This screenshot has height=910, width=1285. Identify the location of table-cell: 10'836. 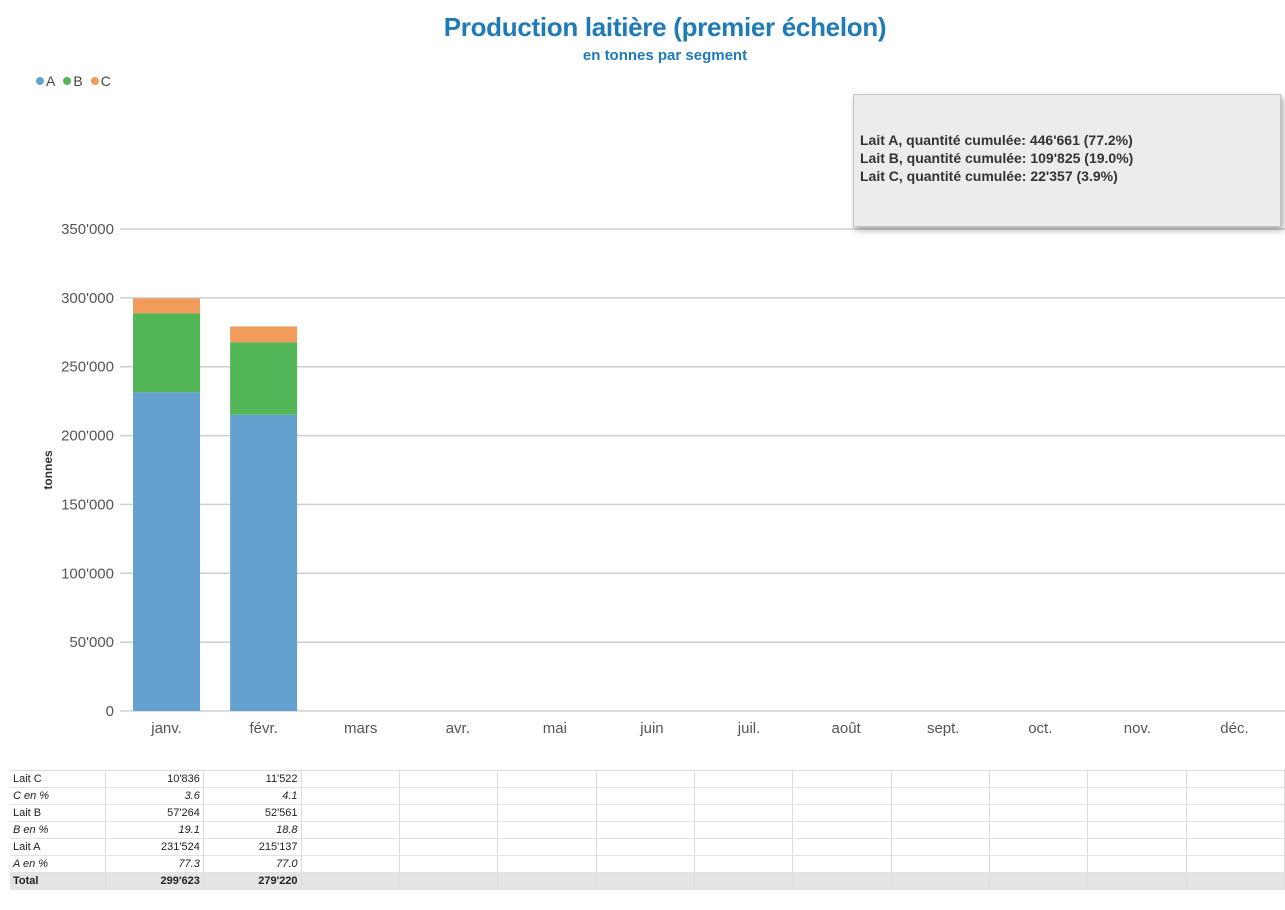
(154, 779).